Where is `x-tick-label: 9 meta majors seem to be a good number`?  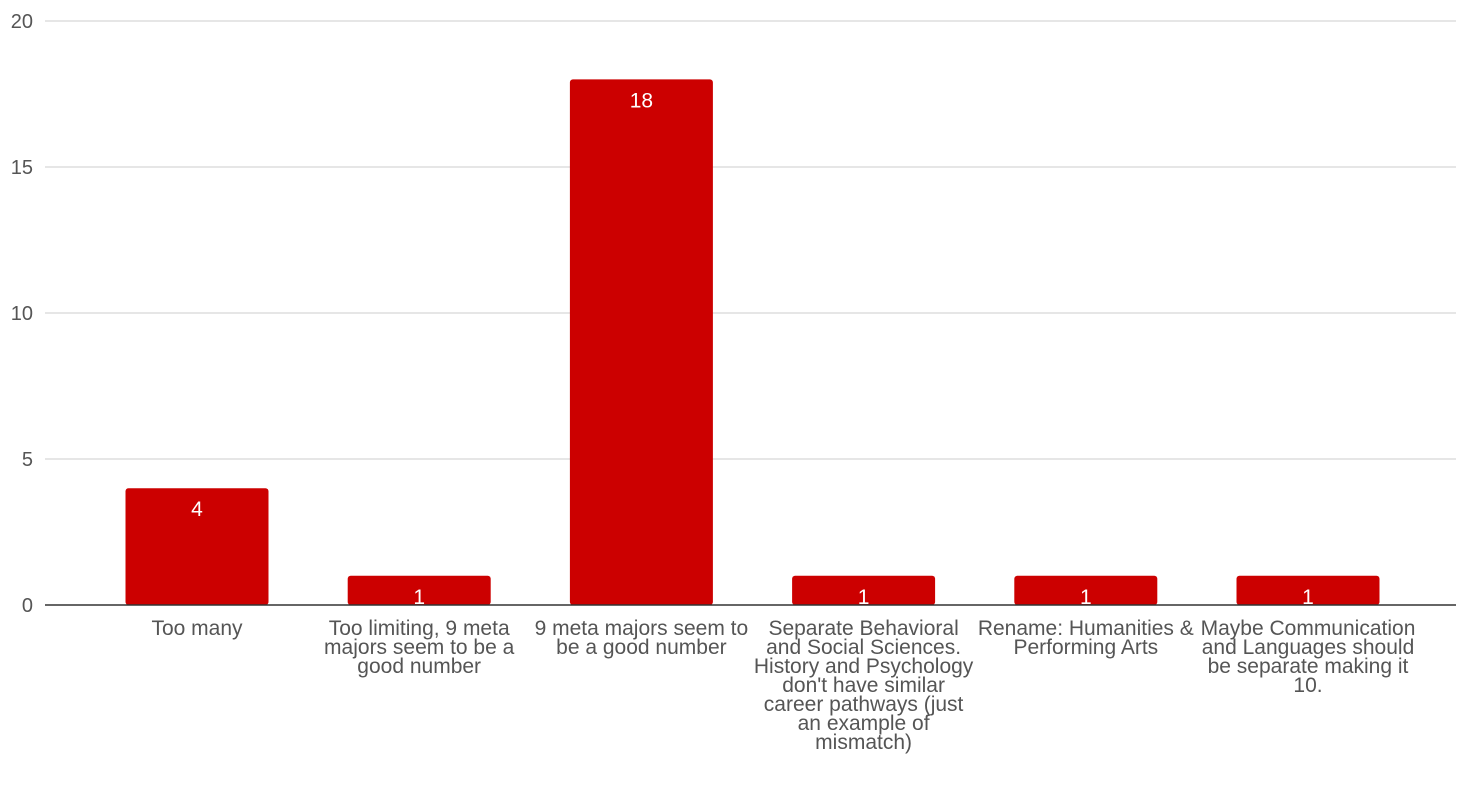 x-tick-label: 9 meta majors seem to be a good number is located at coordinates (641, 638).